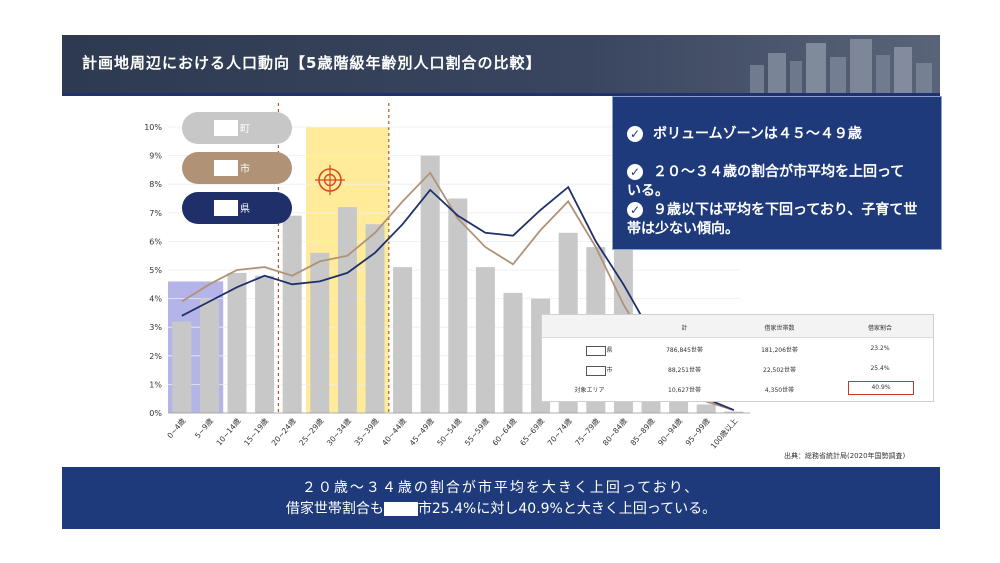  What do you see at coordinates (155, 184) in the screenshot?
I see `y-tick-label: 8%` at bounding box center [155, 184].